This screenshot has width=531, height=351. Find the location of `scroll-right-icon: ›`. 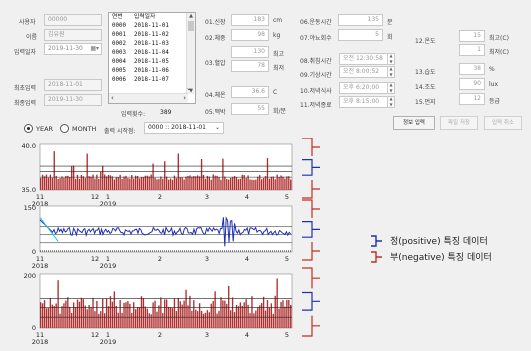

scroll-right-icon: › is located at coordinates (184, 98).